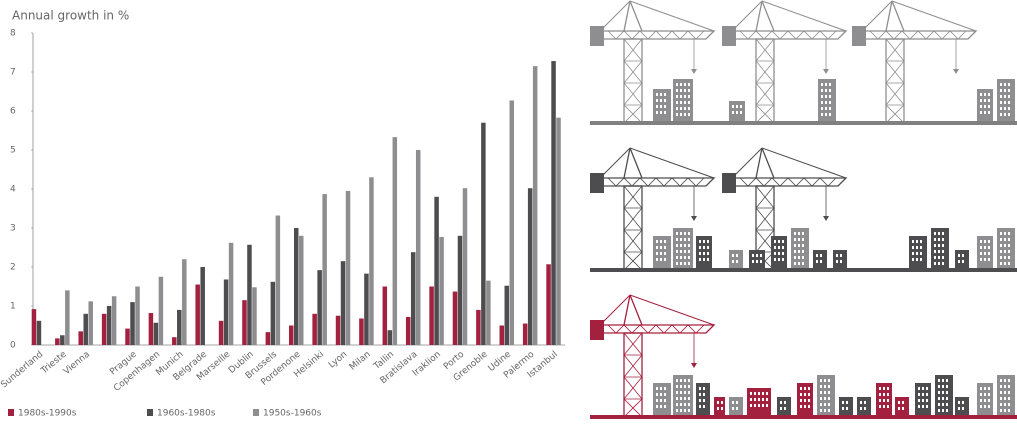 This screenshot has width=1017, height=427. What do you see at coordinates (13, 346) in the screenshot?
I see `y-tick-label: 0` at bounding box center [13, 346].